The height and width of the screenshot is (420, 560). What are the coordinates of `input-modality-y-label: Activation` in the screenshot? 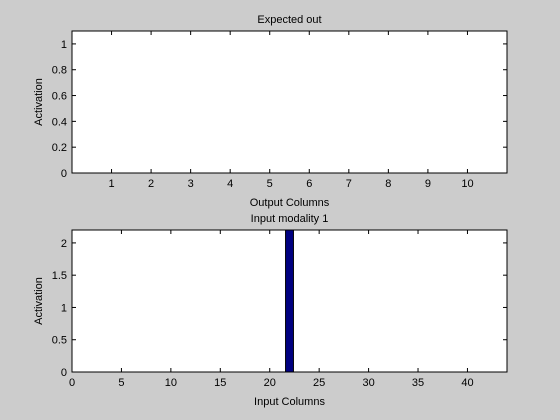 It's located at (39, 301).